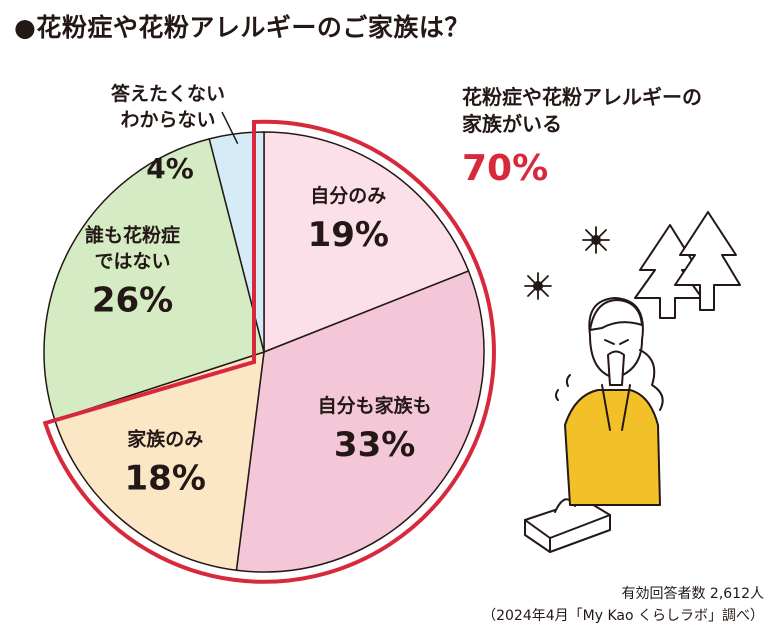  I want to click on tree-icon, so click(687, 265).